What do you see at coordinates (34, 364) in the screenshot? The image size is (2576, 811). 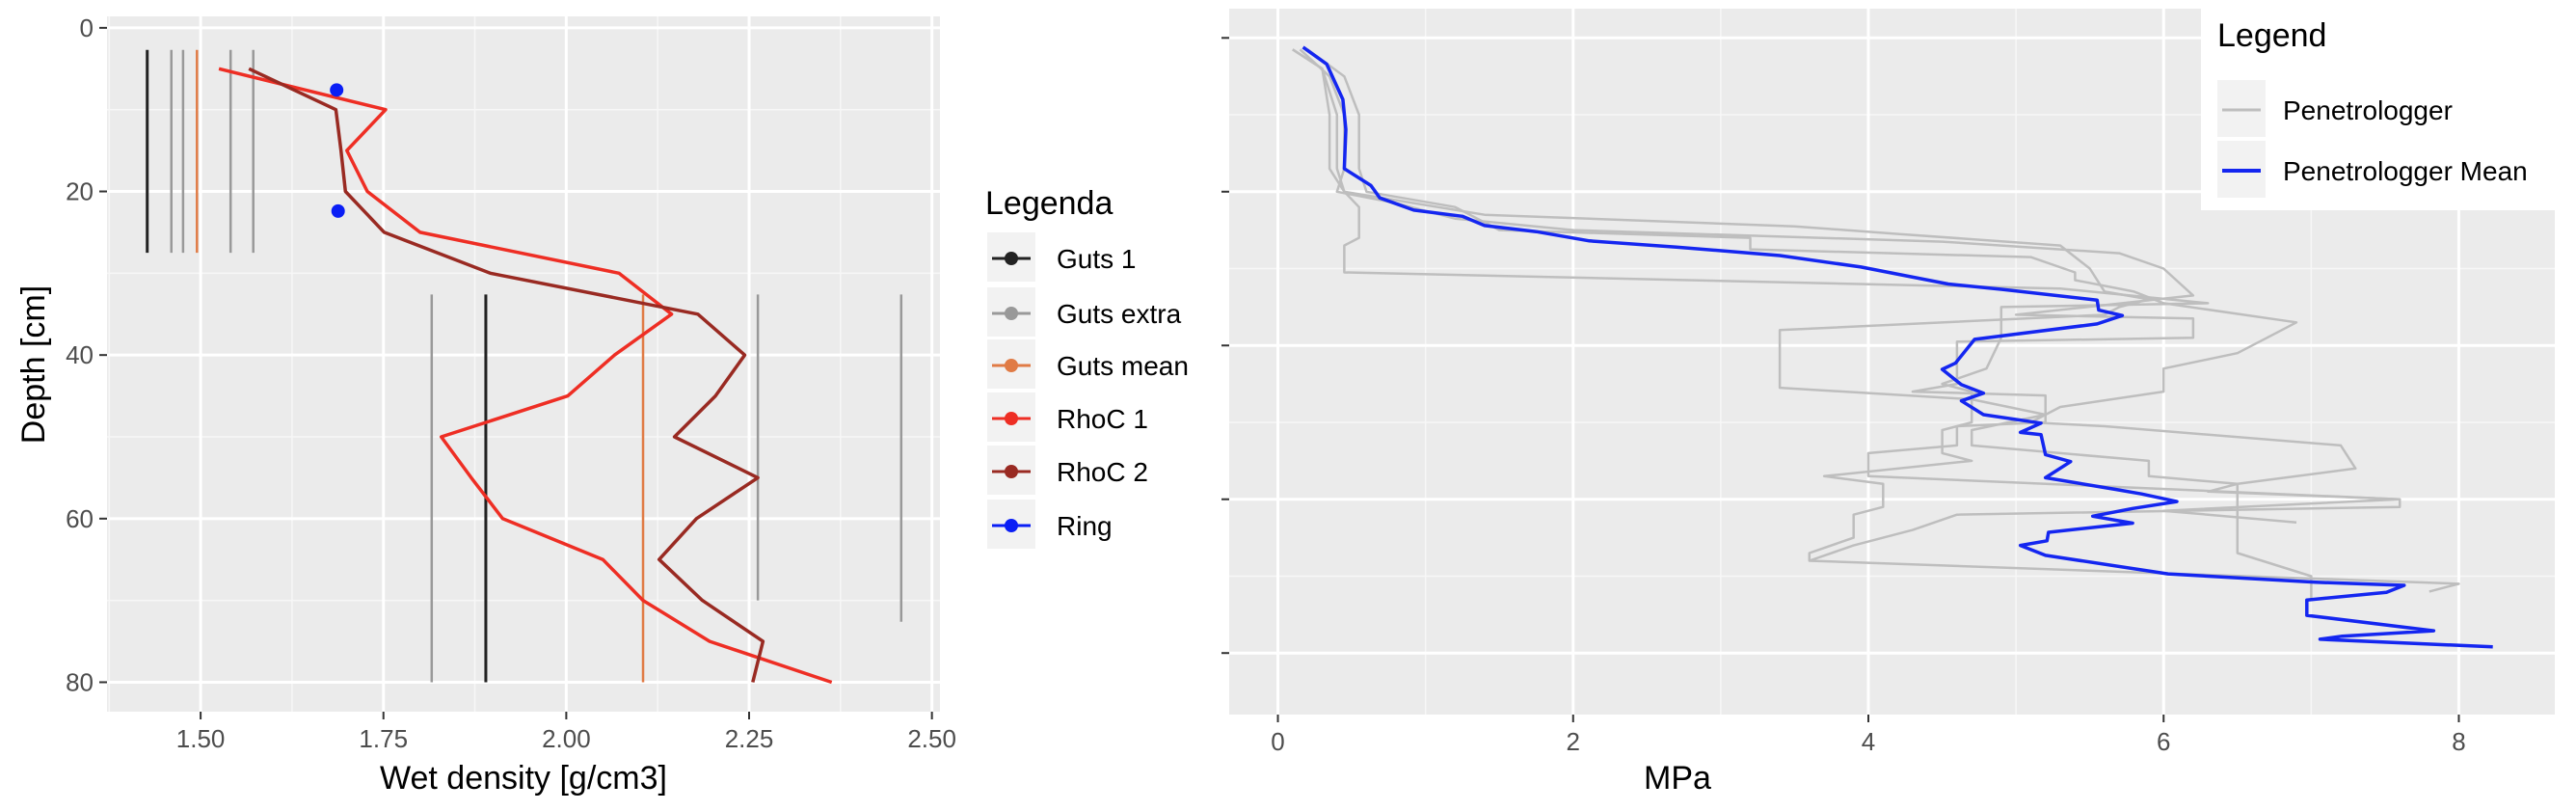 I see `y-axis-title: Depth [cm]` at bounding box center [34, 364].